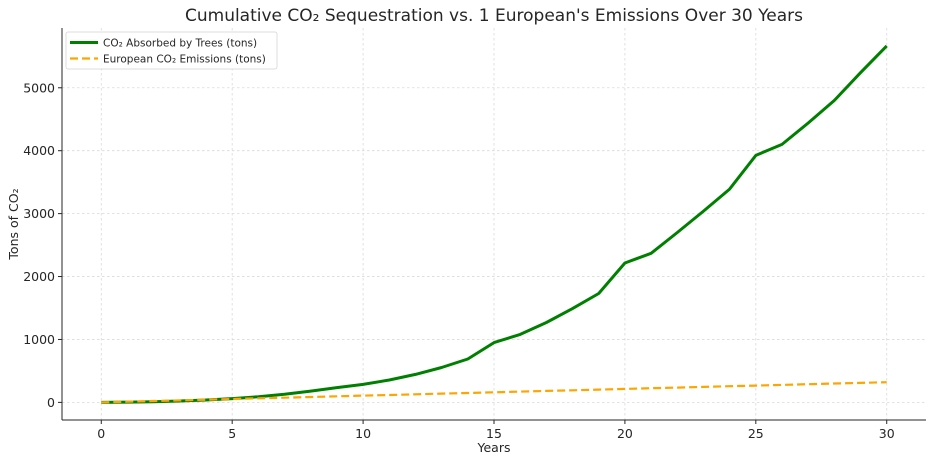 The height and width of the screenshot is (468, 934). I want to click on x-tick-label: 20, so click(625, 433).